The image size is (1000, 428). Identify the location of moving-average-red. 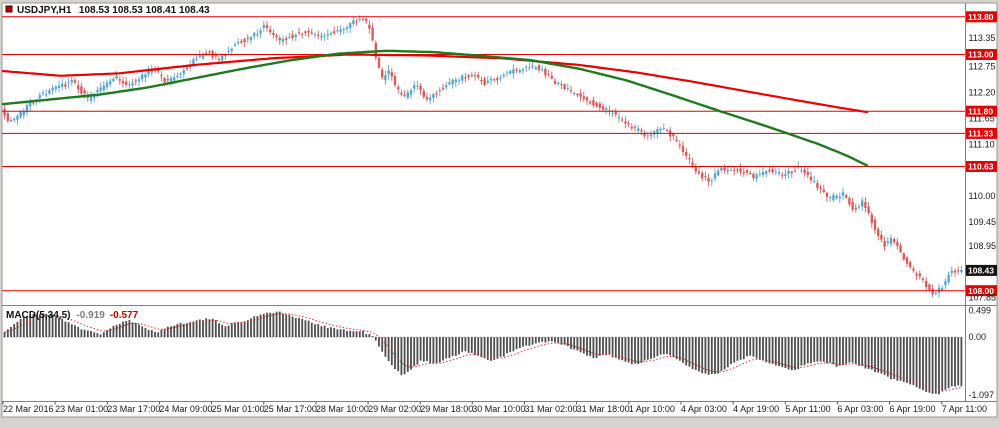
(435, 83).